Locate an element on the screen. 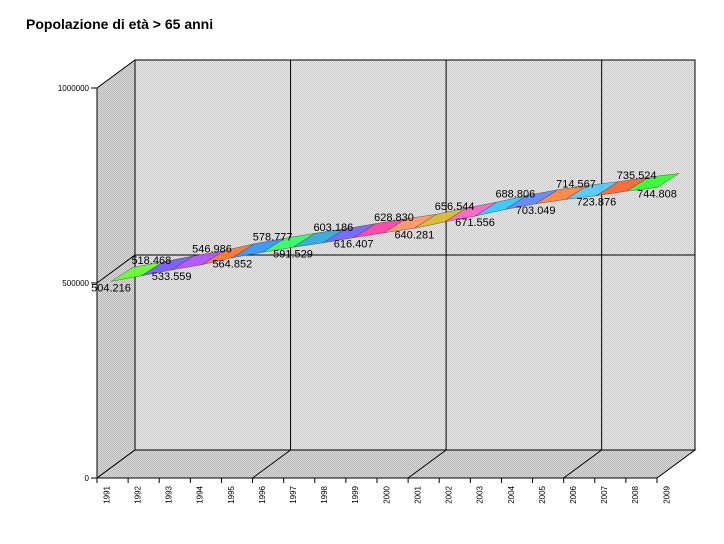  data-label: 656.544 is located at coordinates (455, 207).